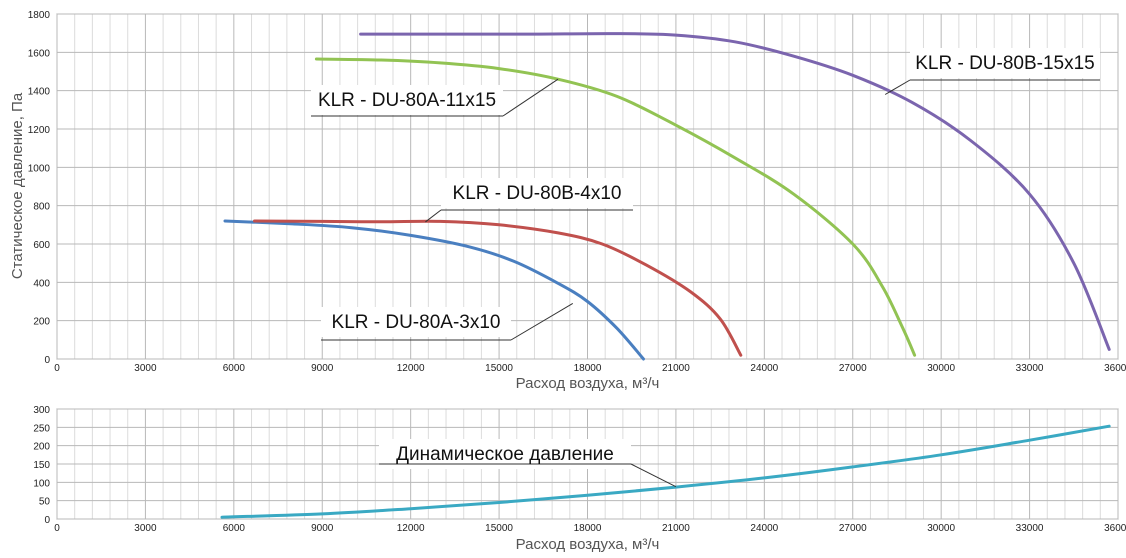  I want to click on top-y-tick-label: 200, so click(41, 322).